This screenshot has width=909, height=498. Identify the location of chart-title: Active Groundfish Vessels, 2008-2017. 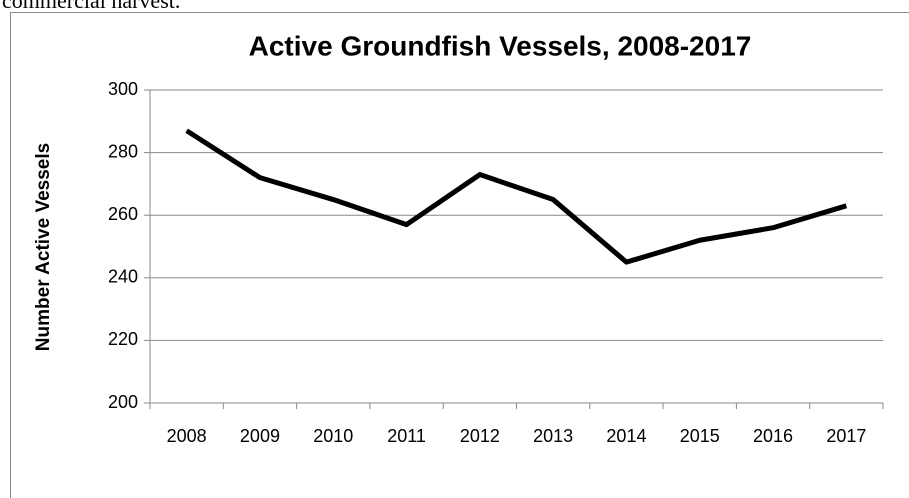
(500, 45).